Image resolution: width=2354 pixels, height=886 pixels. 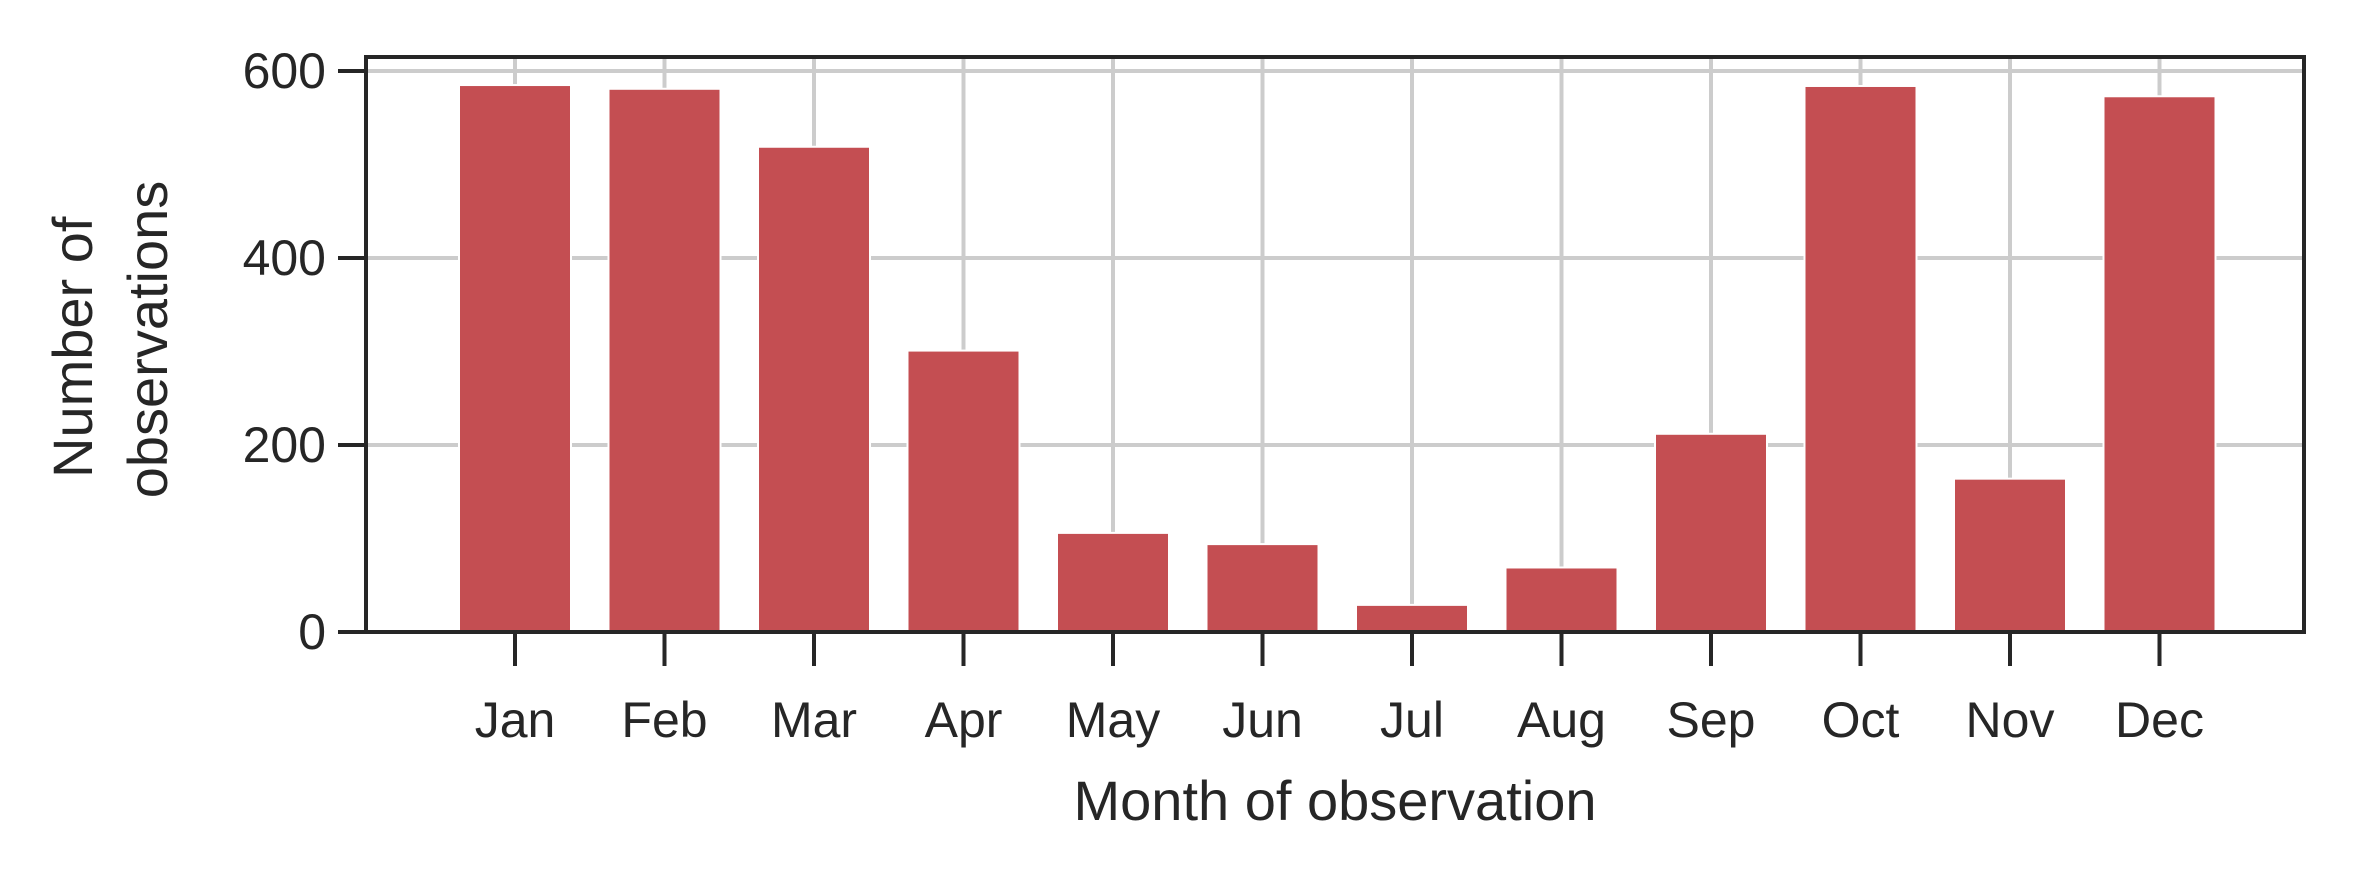 I want to click on x-tick-label-dec: Dec, so click(x=2159, y=720).